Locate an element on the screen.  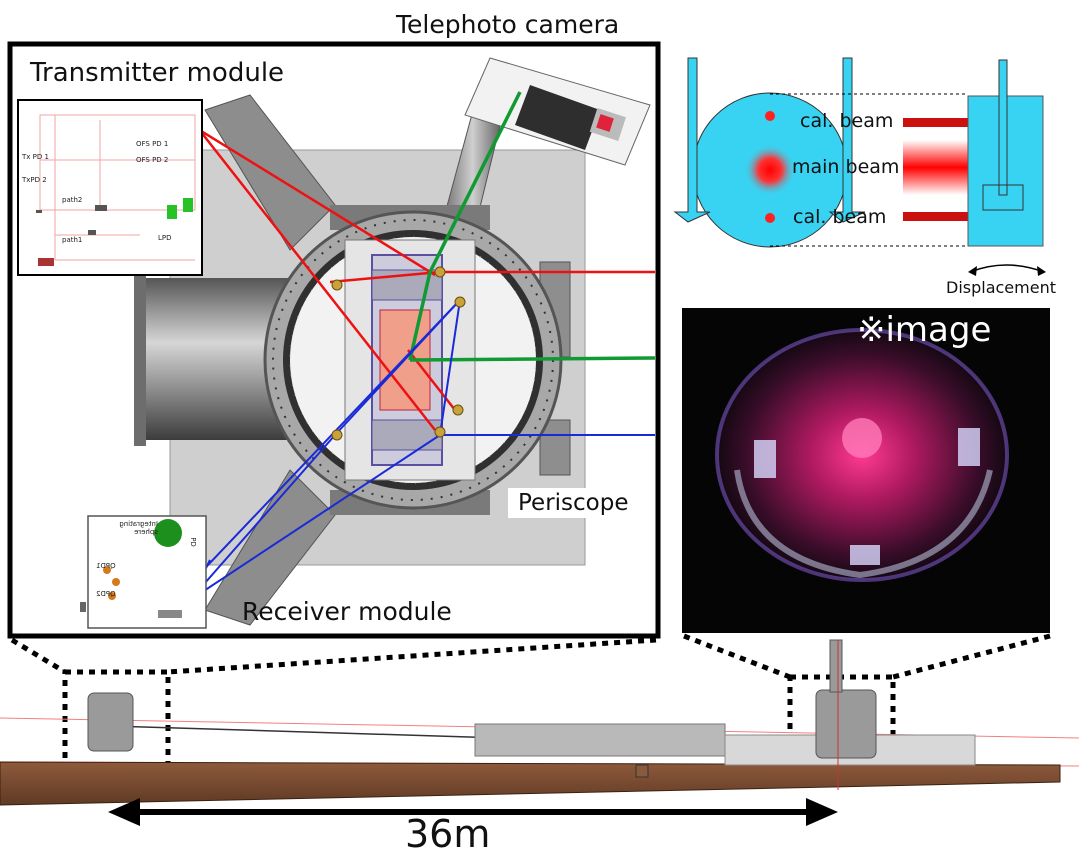
distance-arrow is located at coordinates (473, 812).